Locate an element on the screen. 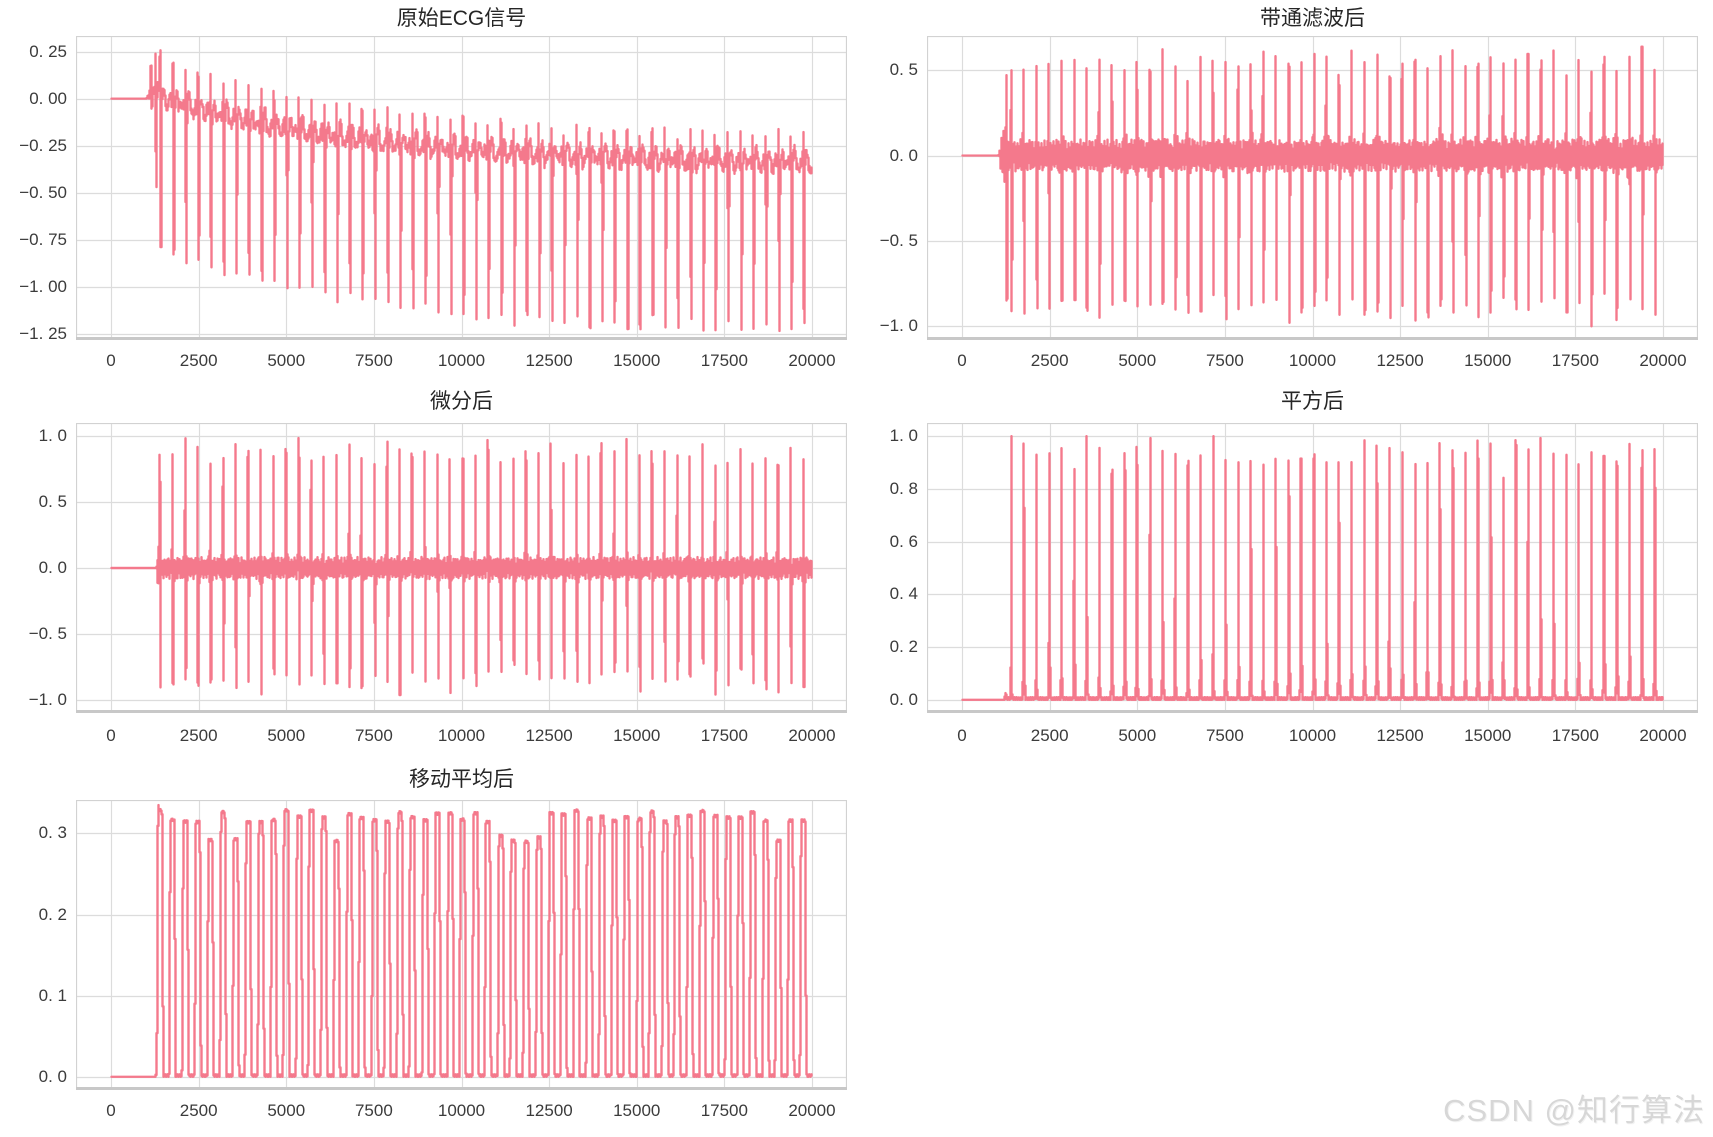 This screenshot has height=1137, width=1713. y-tick-label: 0. 8 is located at coordinates (903, 488).